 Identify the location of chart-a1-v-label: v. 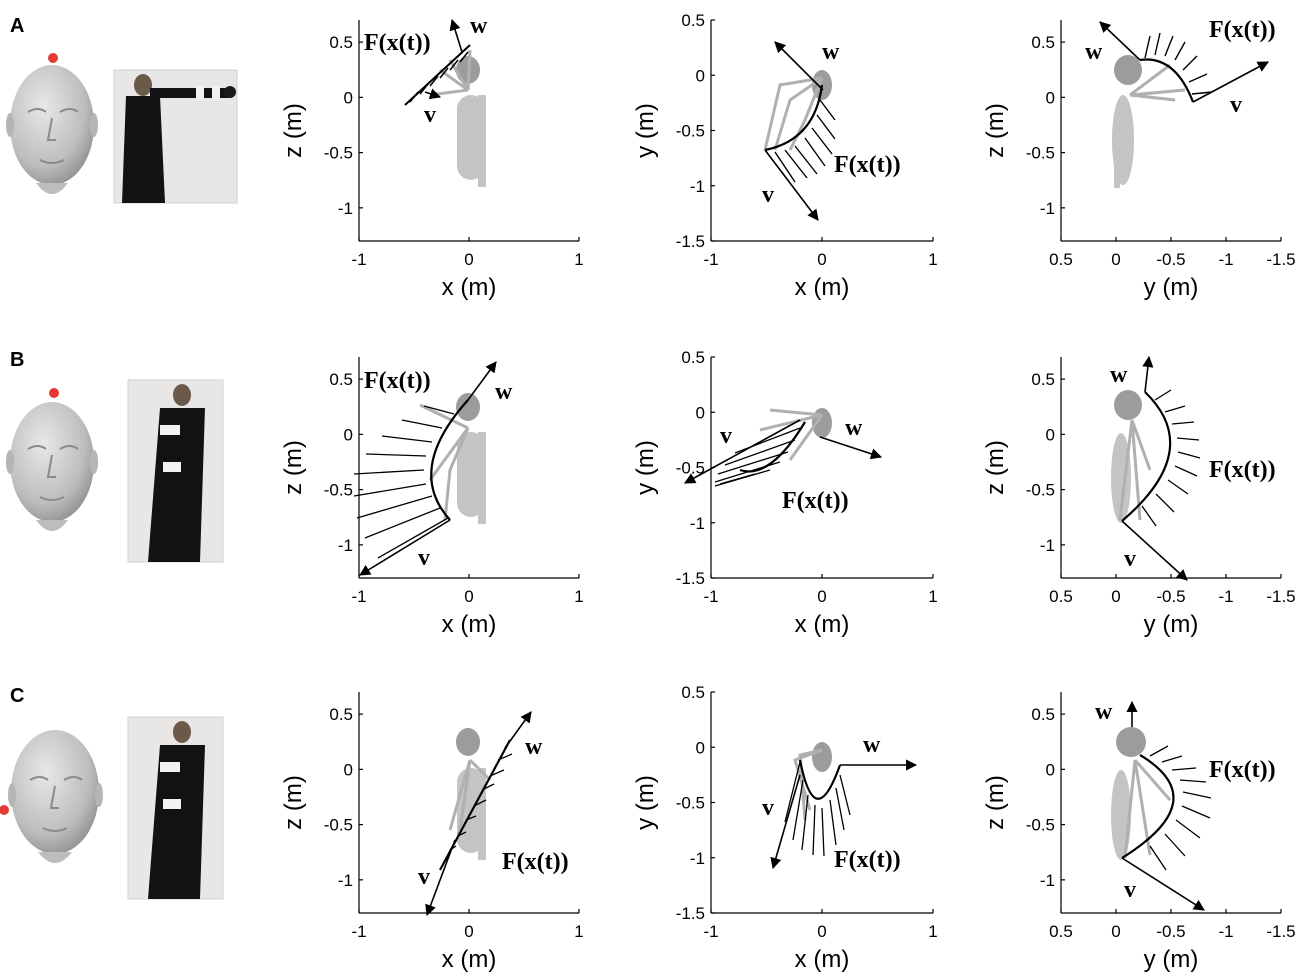
(430, 115).